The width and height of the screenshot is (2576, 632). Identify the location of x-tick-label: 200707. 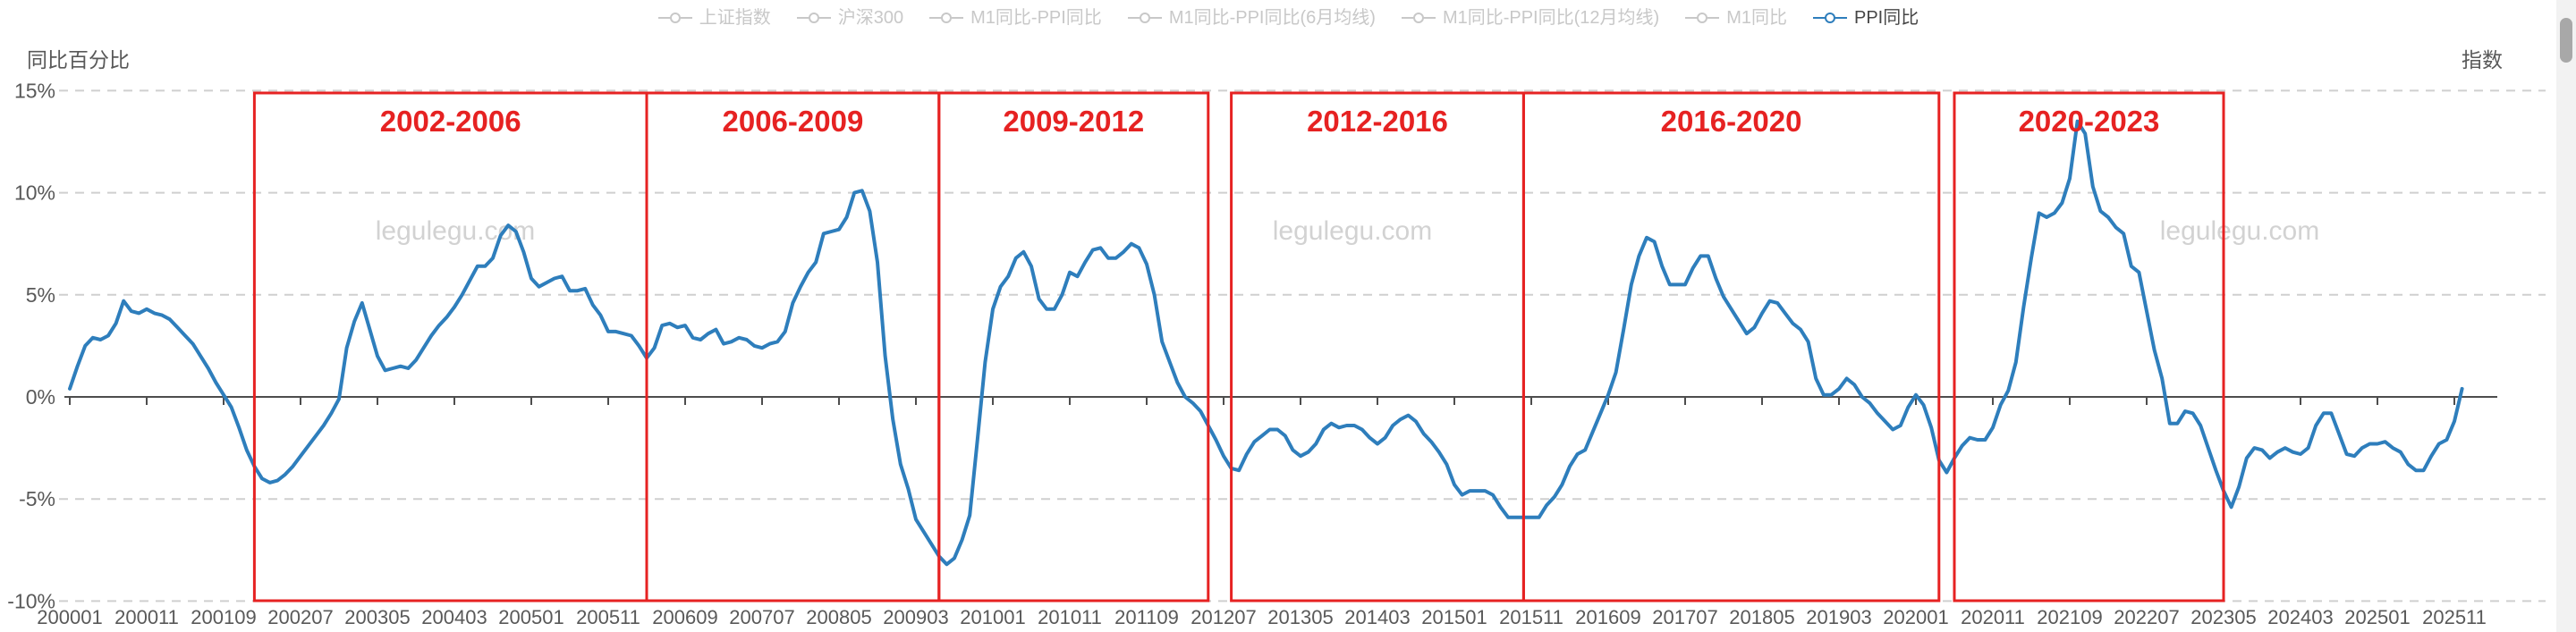
(761, 617).